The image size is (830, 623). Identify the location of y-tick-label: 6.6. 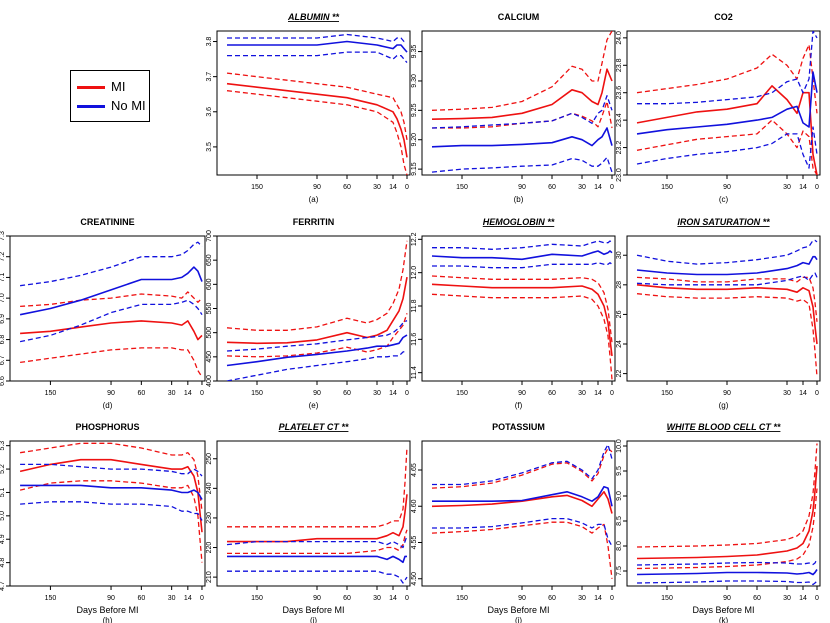
(3, 381).